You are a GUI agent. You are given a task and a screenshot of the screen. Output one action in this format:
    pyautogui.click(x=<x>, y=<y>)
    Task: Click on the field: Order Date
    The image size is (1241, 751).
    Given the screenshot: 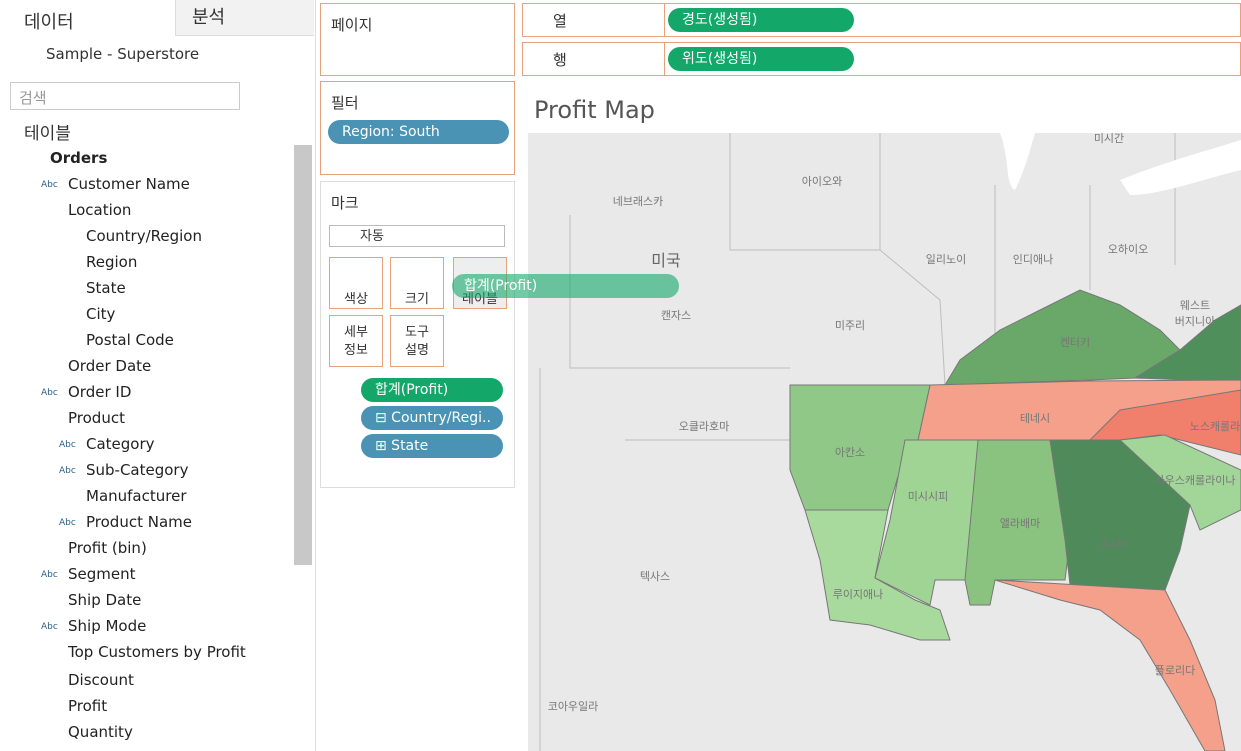 What is the action you would take?
    pyautogui.click(x=110, y=366)
    